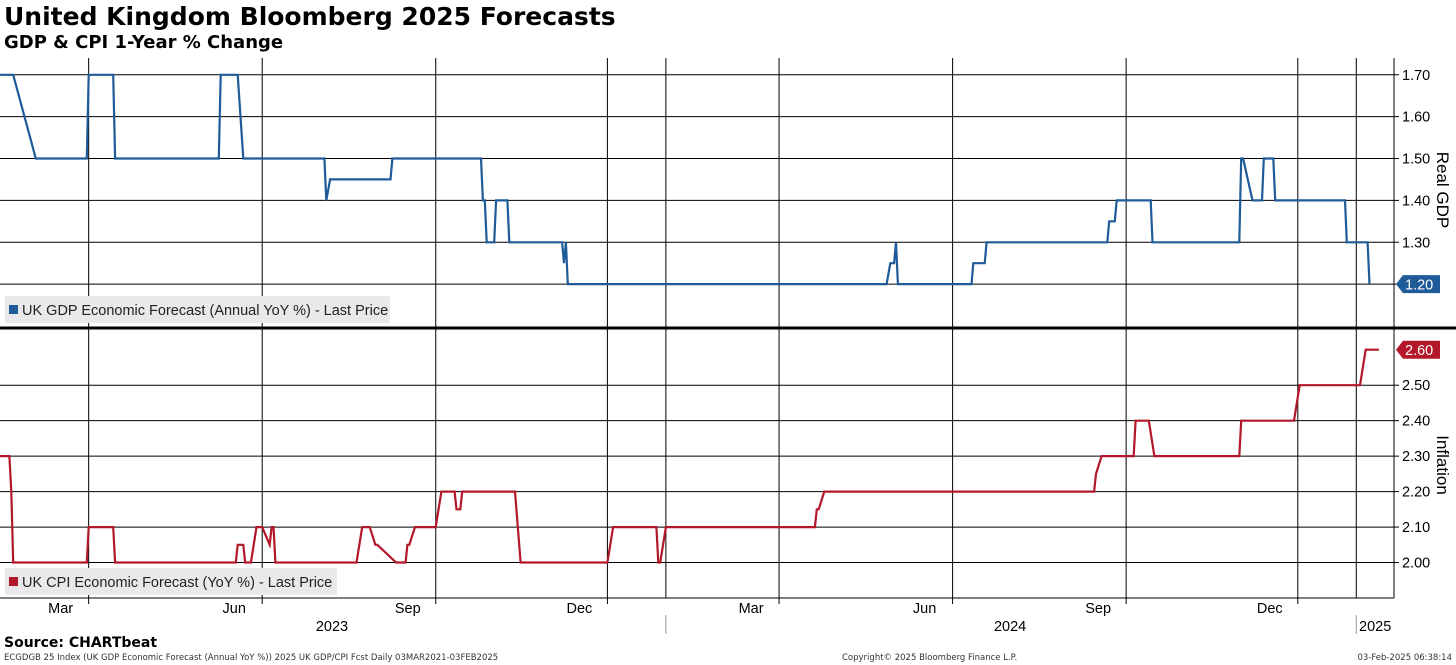 The height and width of the screenshot is (665, 1456). What do you see at coordinates (1375, 627) in the screenshot?
I see `x-year-label: 2025` at bounding box center [1375, 627].